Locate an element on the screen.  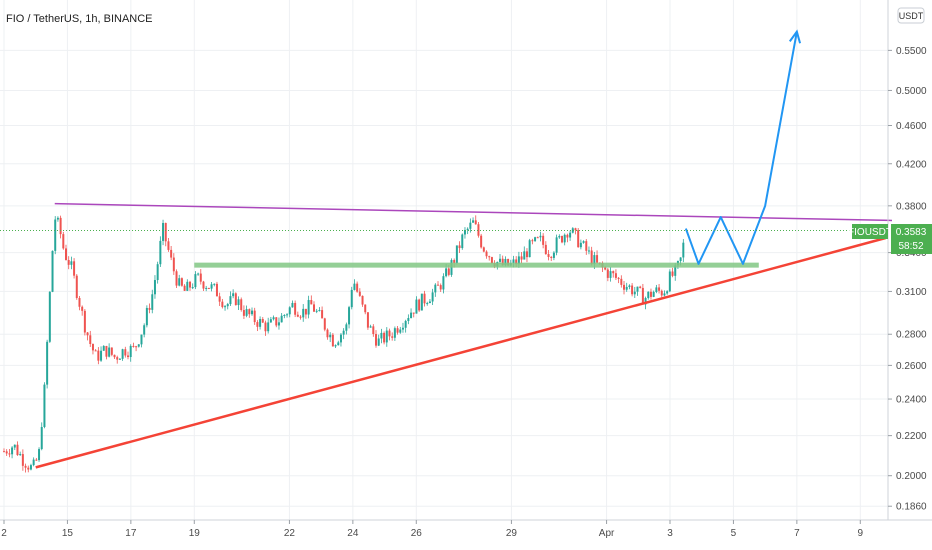
projection-arrowhead is located at coordinates (795, 36).